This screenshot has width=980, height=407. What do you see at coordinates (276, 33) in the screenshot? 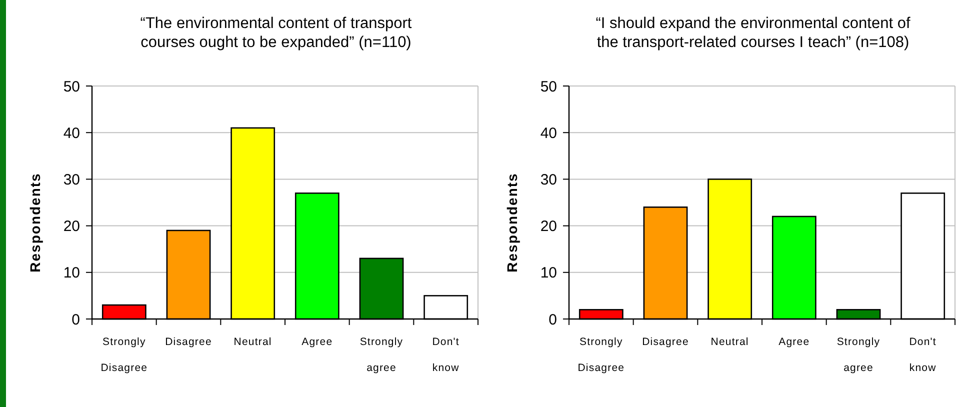
I see `chart-title: “The environmental content of transport courses ought to be expanded” (n=110)` at bounding box center [276, 33].